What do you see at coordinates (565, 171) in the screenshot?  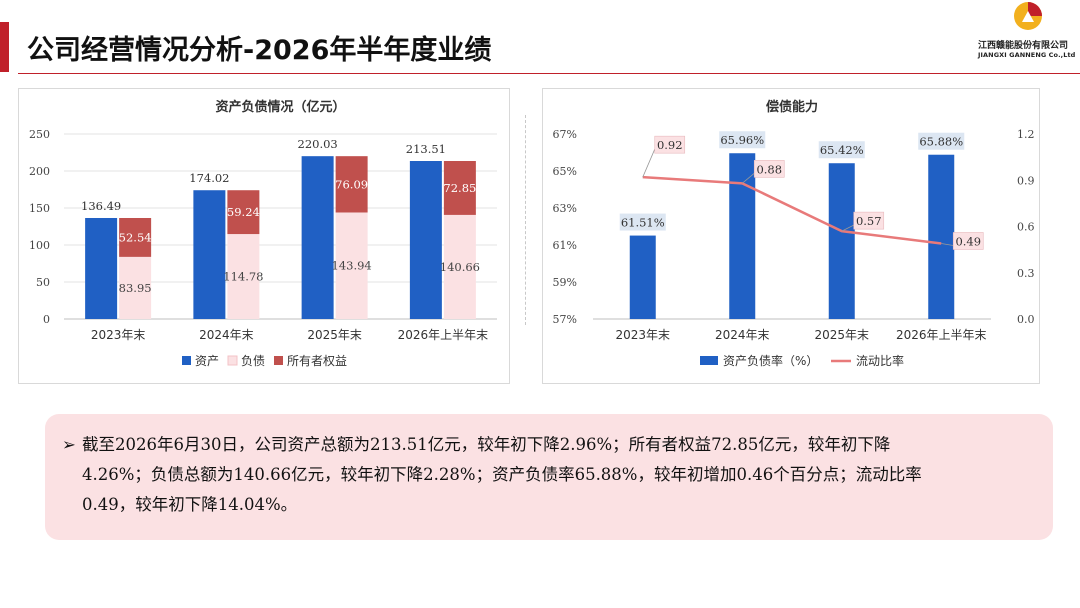 I see `y-tick-label: 65%` at bounding box center [565, 171].